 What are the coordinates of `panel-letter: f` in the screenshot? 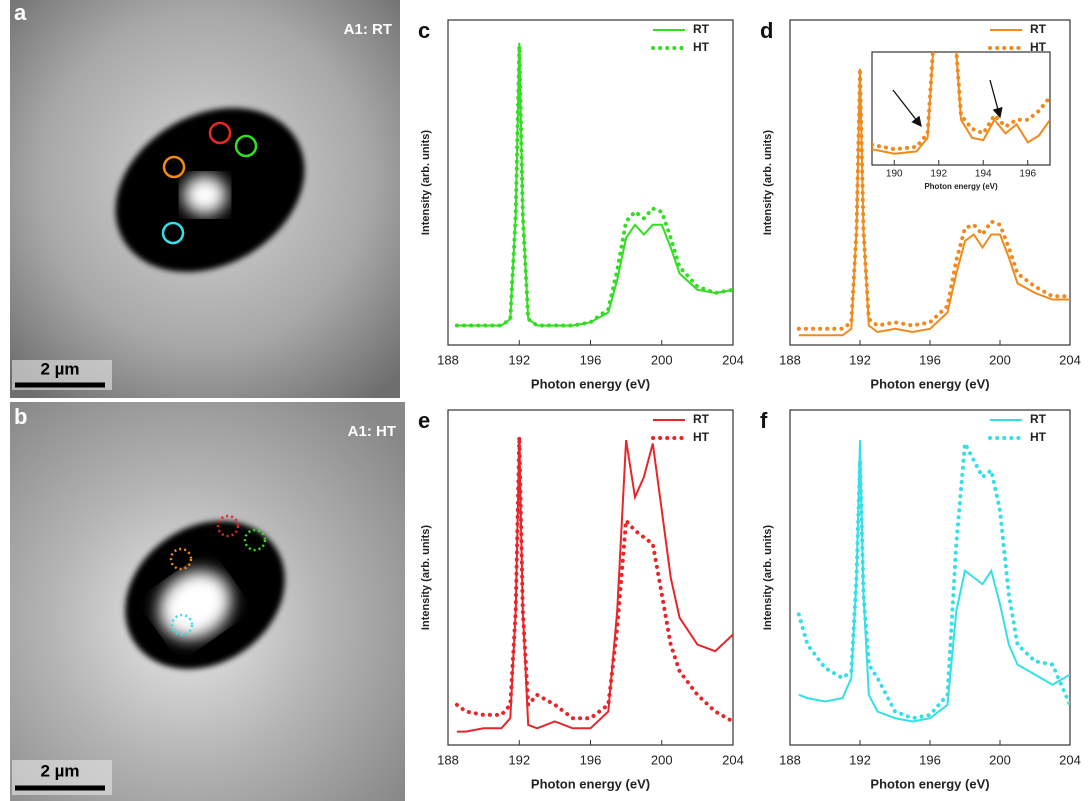 It's located at (764, 420).